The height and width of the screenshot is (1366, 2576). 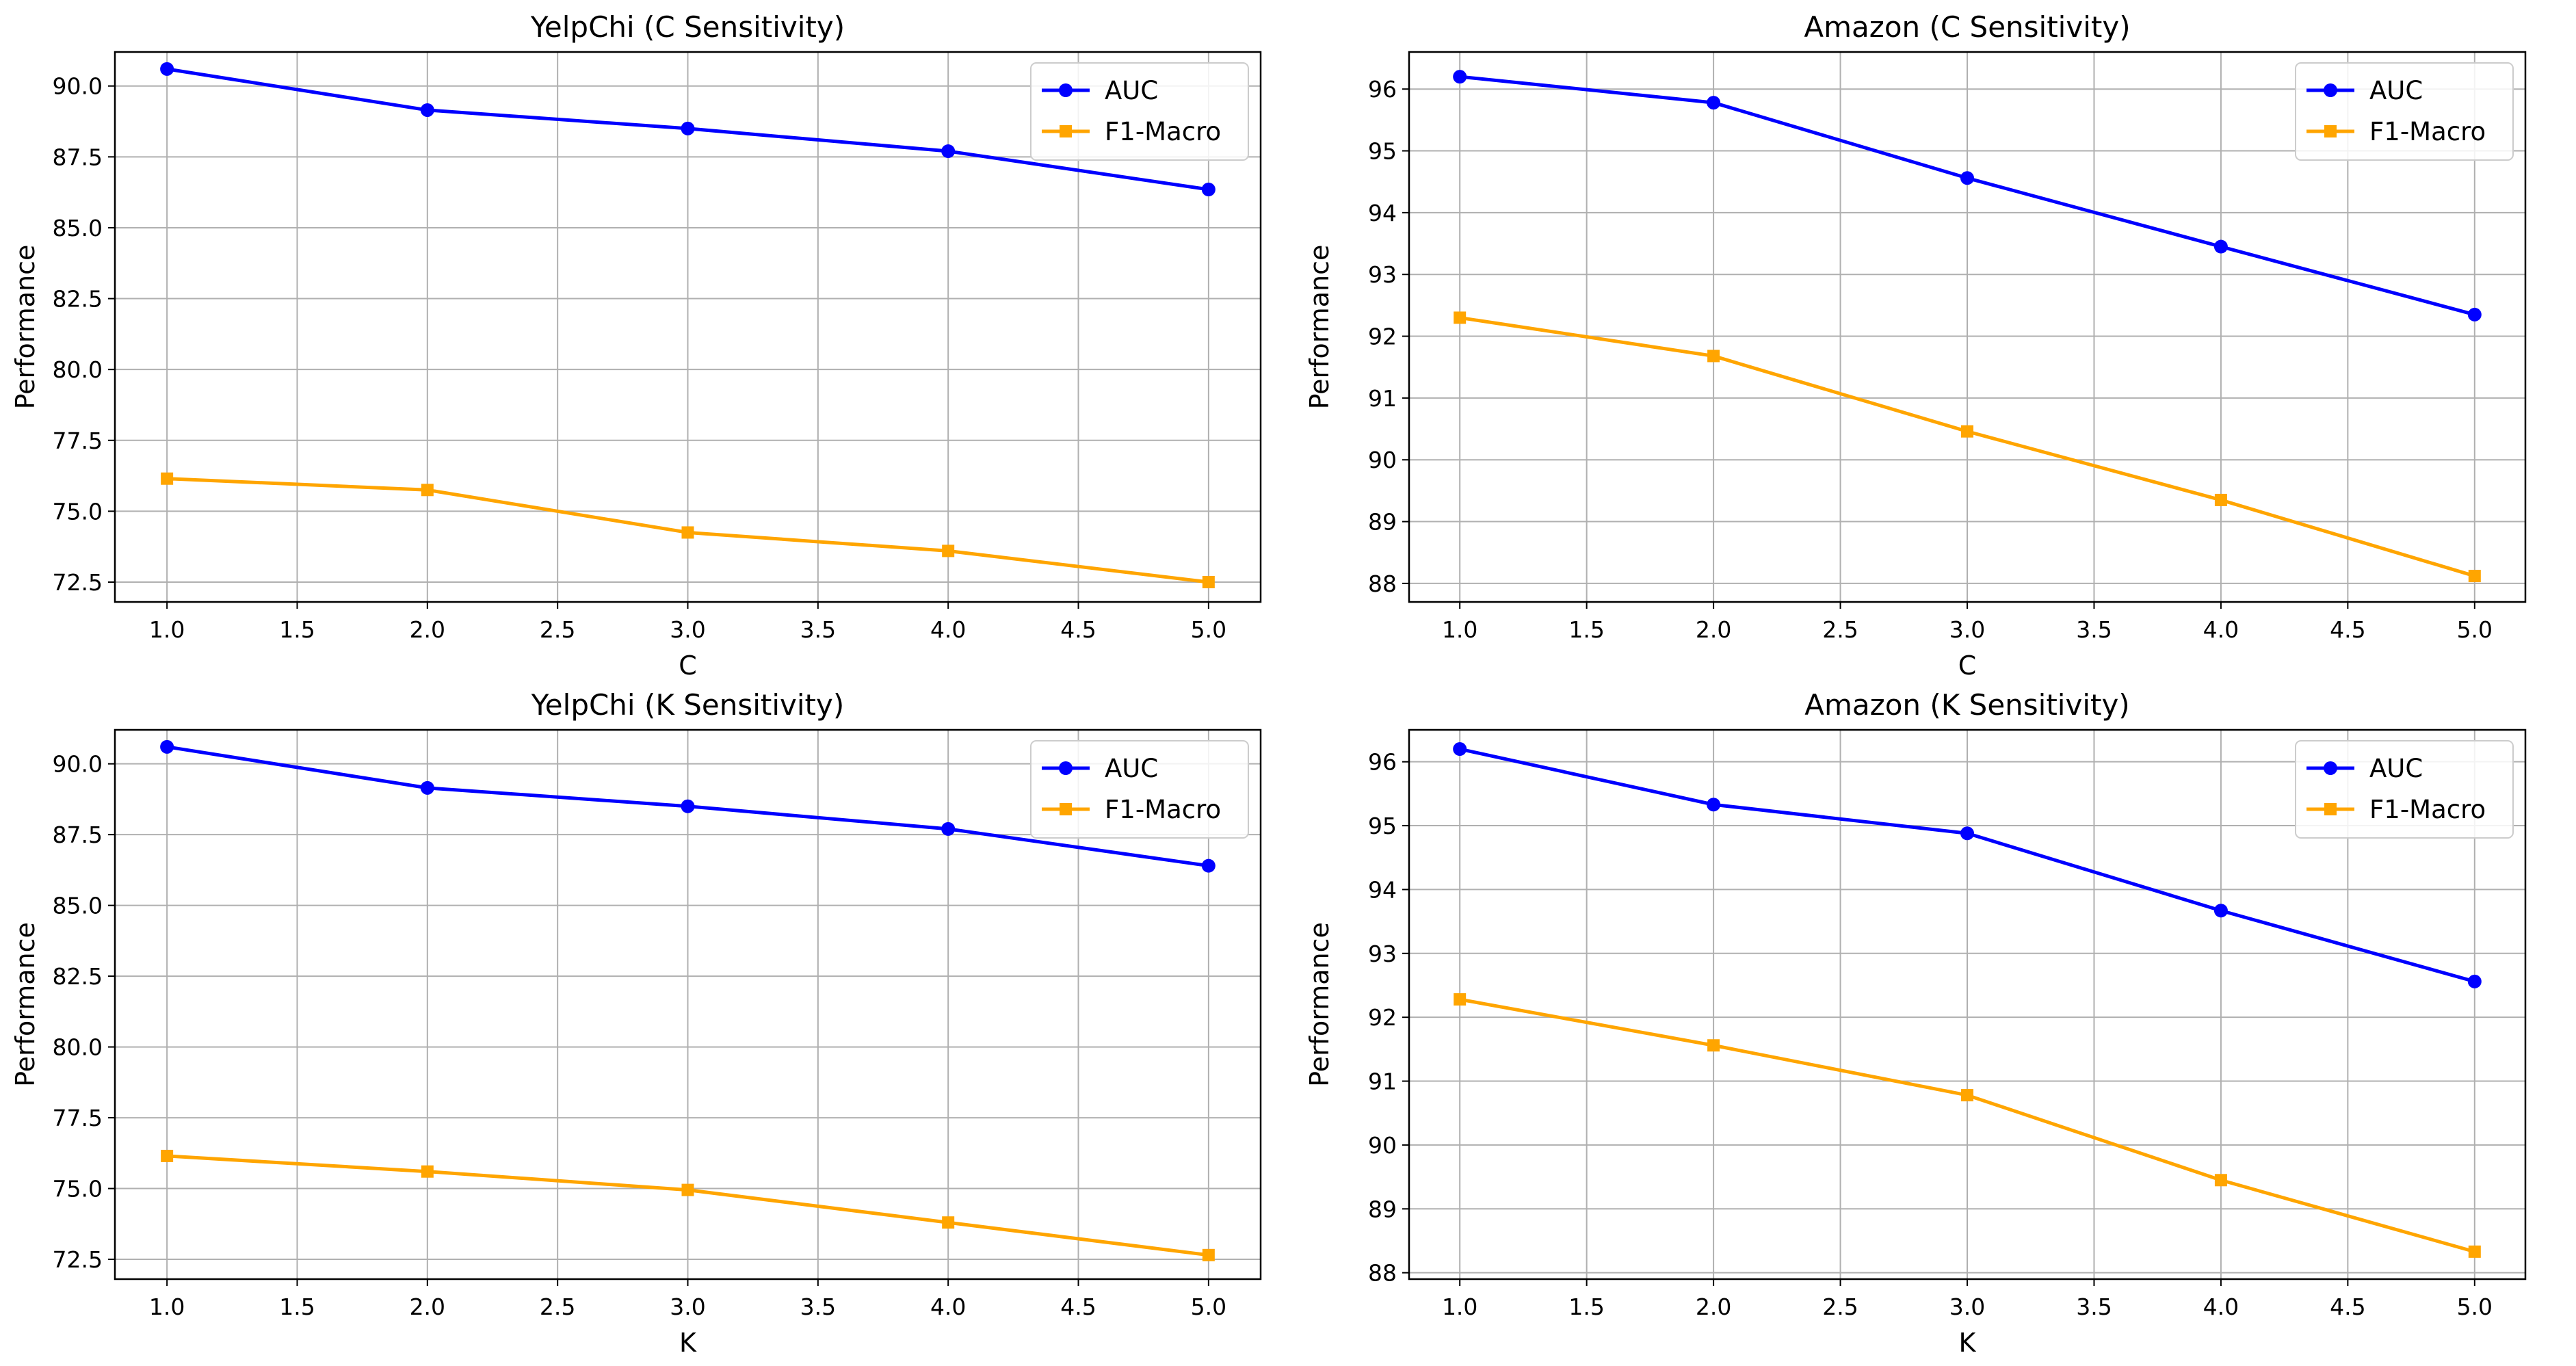 What do you see at coordinates (78, 511) in the screenshot?
I see `y-tick-label: 75.0` at bounding box center [78, 511].